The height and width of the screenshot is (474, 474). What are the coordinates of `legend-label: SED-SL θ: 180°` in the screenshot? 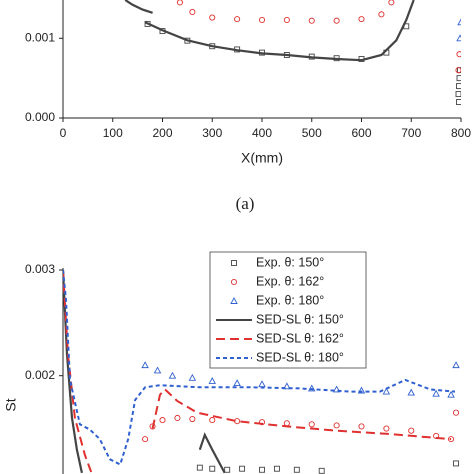 It's located at (300, 357).